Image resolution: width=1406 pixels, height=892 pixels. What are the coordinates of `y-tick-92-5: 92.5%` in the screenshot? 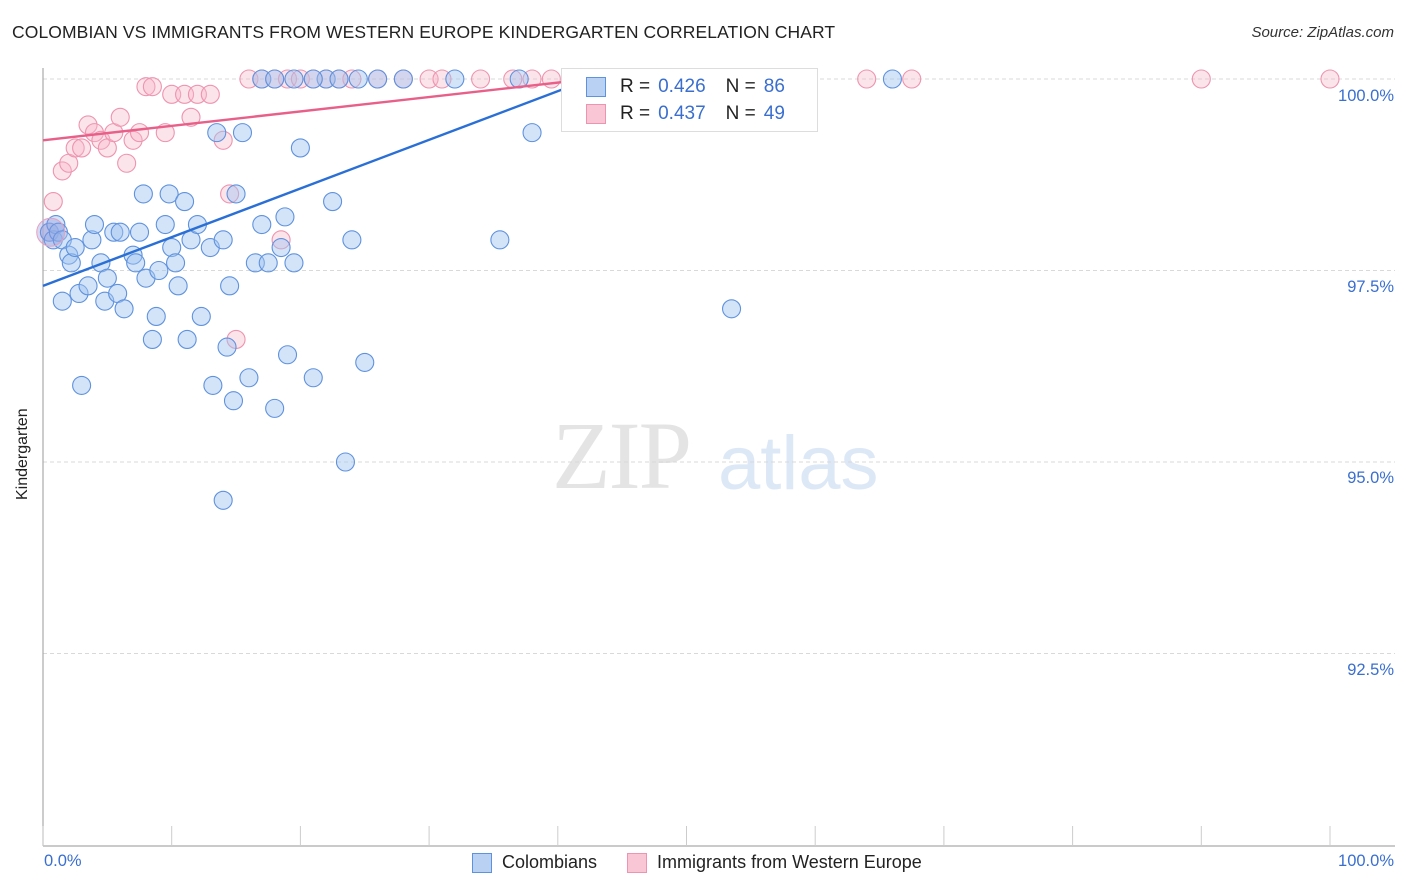 It's located at (1370, 670).